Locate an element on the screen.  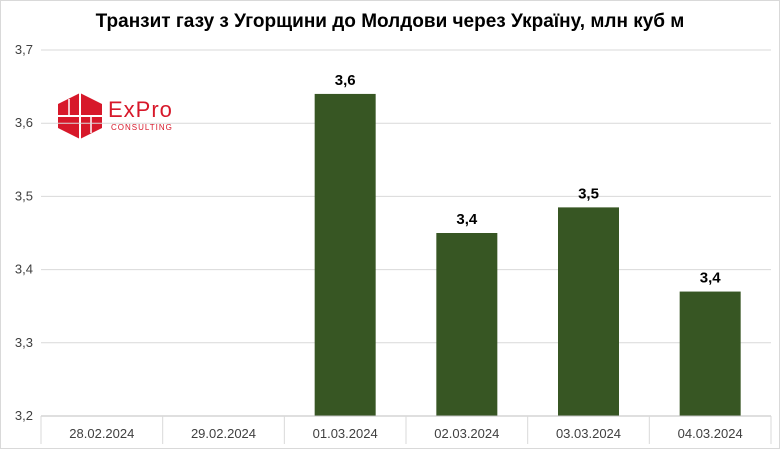
x-tick-label: 29.02.2024 is located at coordinates (223, 433).